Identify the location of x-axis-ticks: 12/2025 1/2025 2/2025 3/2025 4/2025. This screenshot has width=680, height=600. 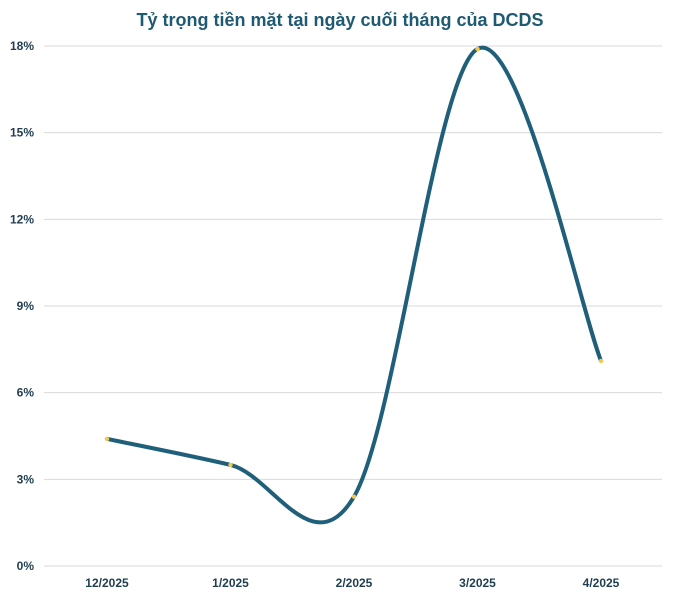
(352, 583).